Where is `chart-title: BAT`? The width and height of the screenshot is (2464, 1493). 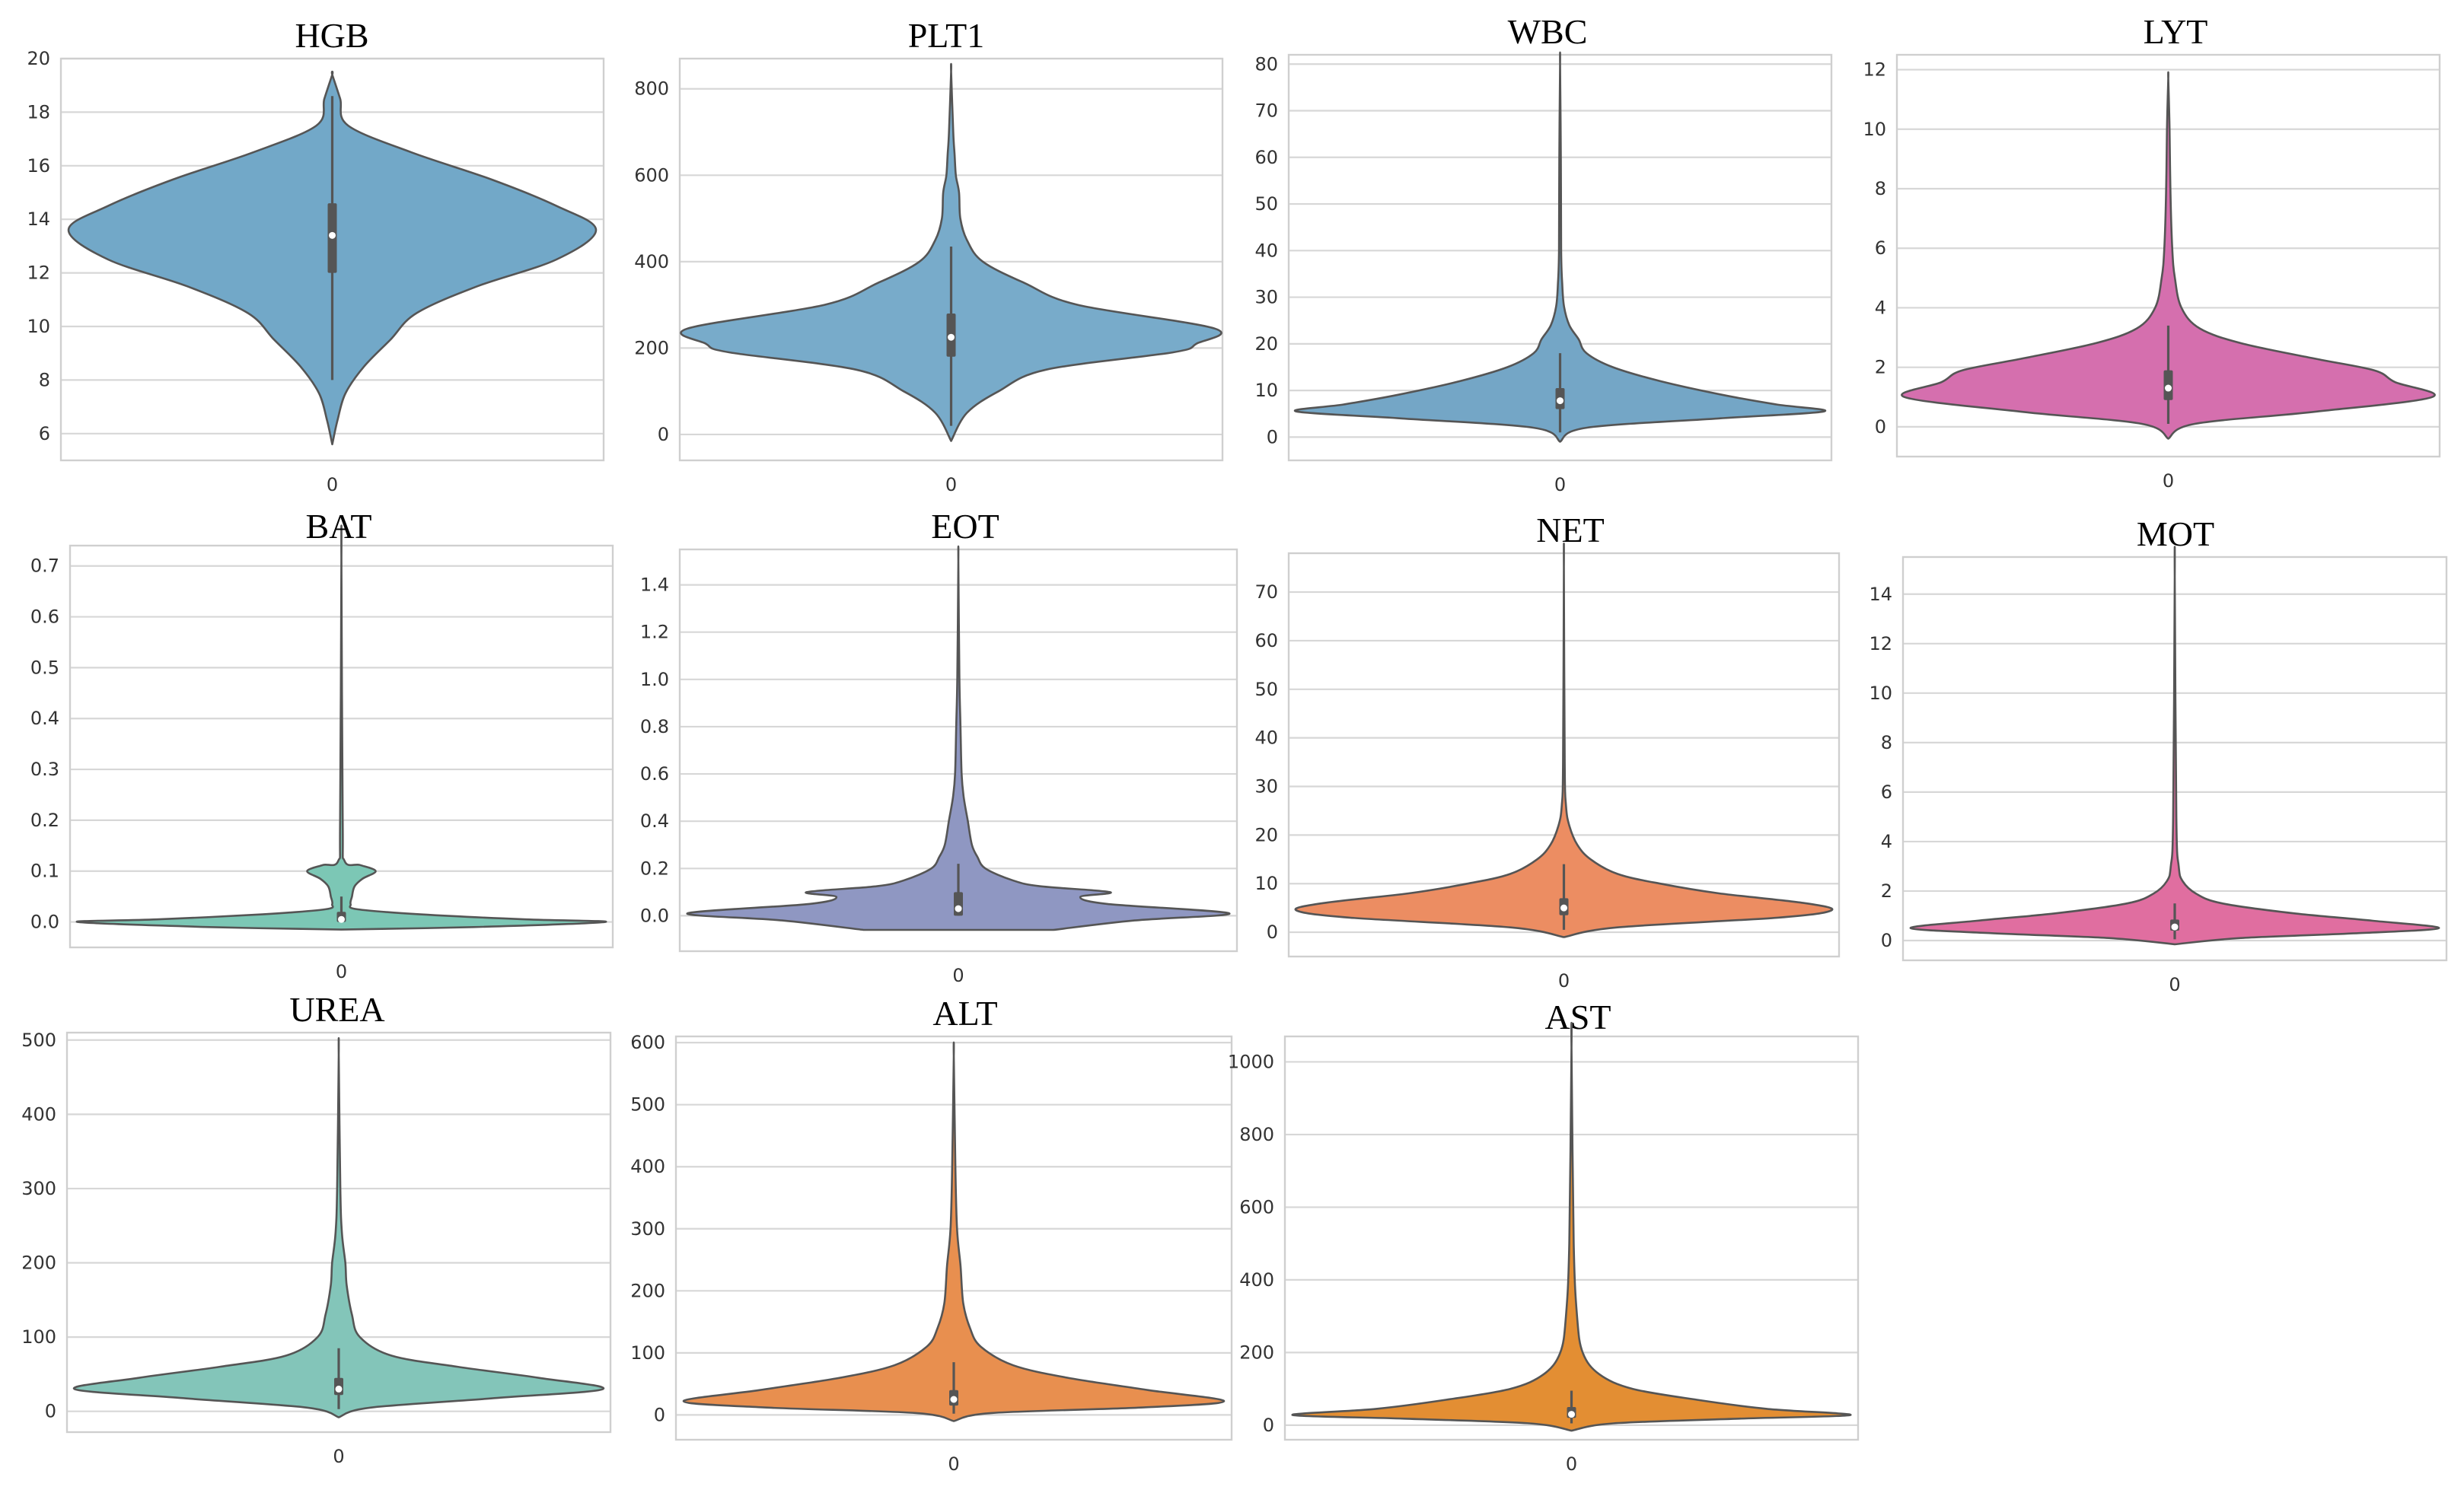
chart-title: BAT is located at coordinates (339, 526).